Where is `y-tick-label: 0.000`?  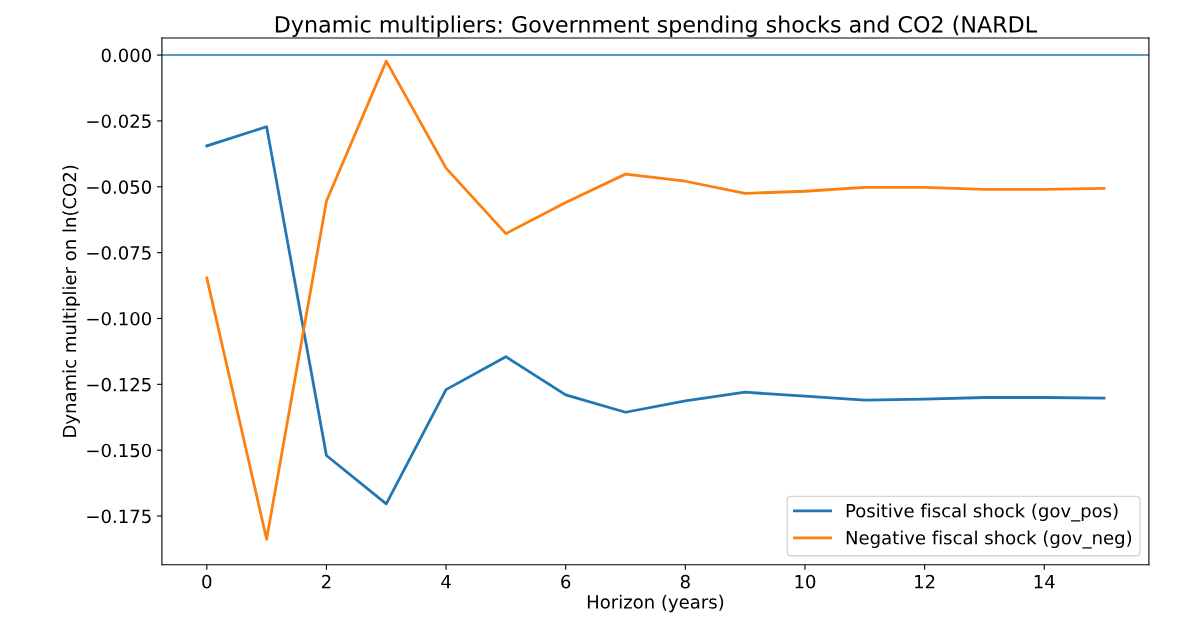
y-tick-label: 0.000 is located at coordinates (126, 55).